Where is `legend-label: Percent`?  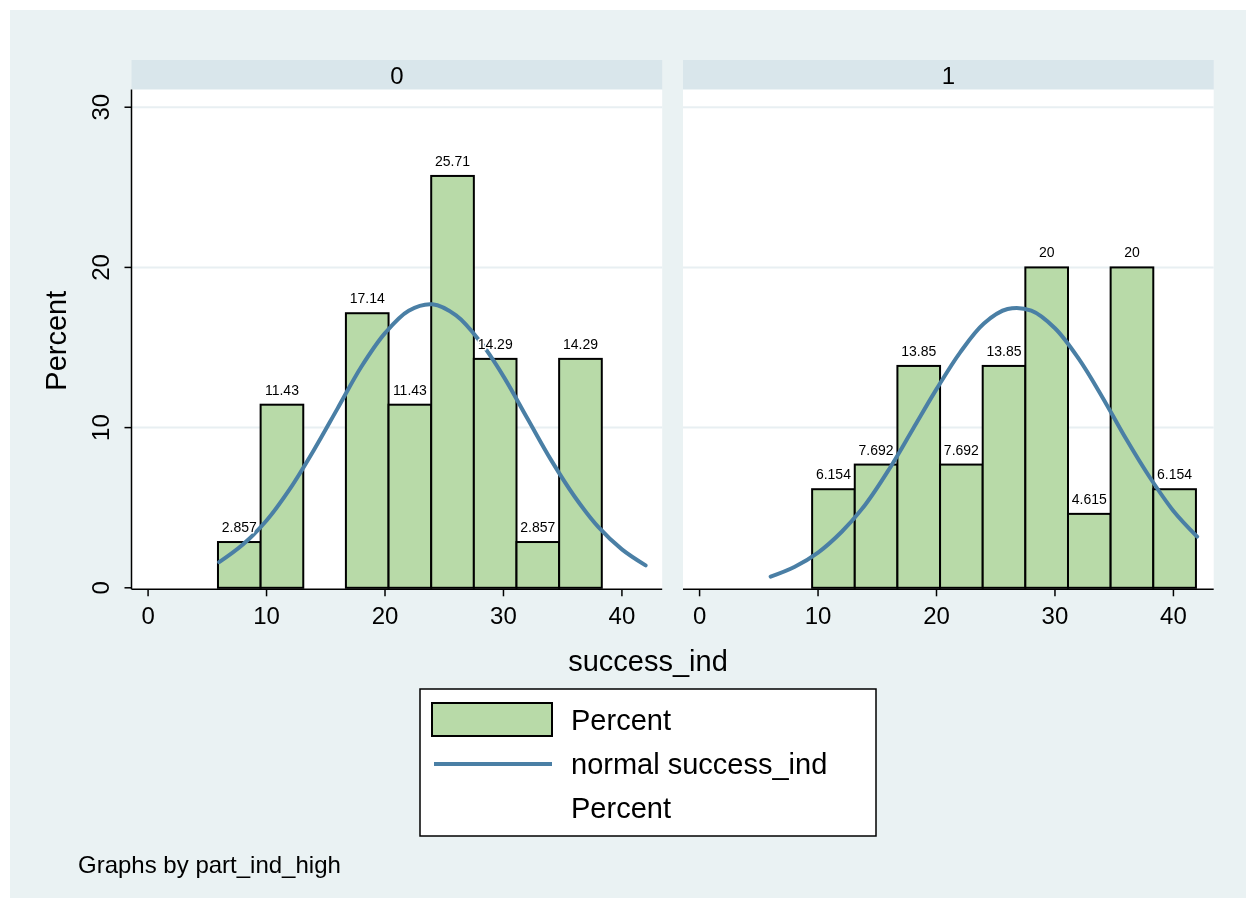
legend-label: Percent is located at coordinates (621, 720).